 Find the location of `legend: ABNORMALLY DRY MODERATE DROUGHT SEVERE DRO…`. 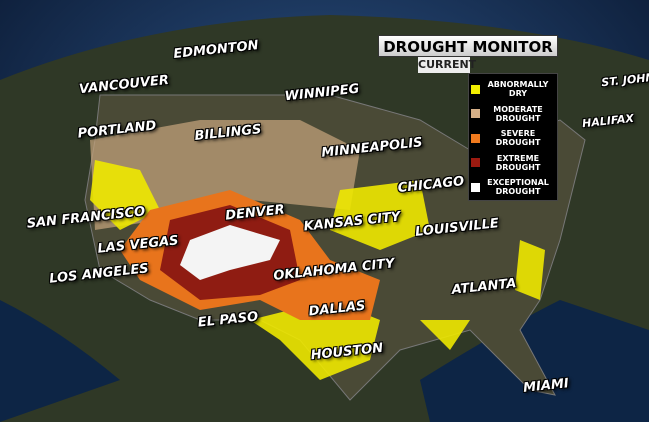

legend: ABNORMALLY DRY MODERATE DROUGHT SEVERE DRO… is located at coordinates (513, 137).